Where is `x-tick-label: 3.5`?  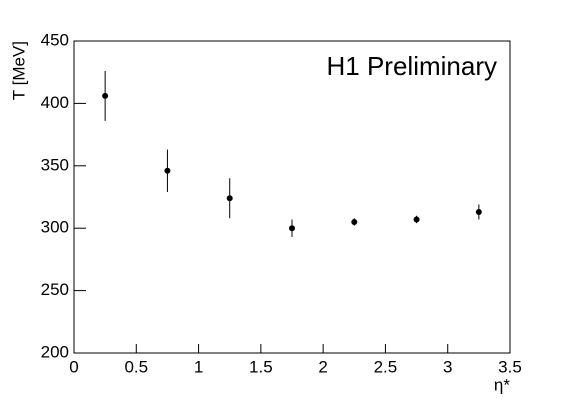
x-tick-label: 3.5 is located at coordinates (510, 366).